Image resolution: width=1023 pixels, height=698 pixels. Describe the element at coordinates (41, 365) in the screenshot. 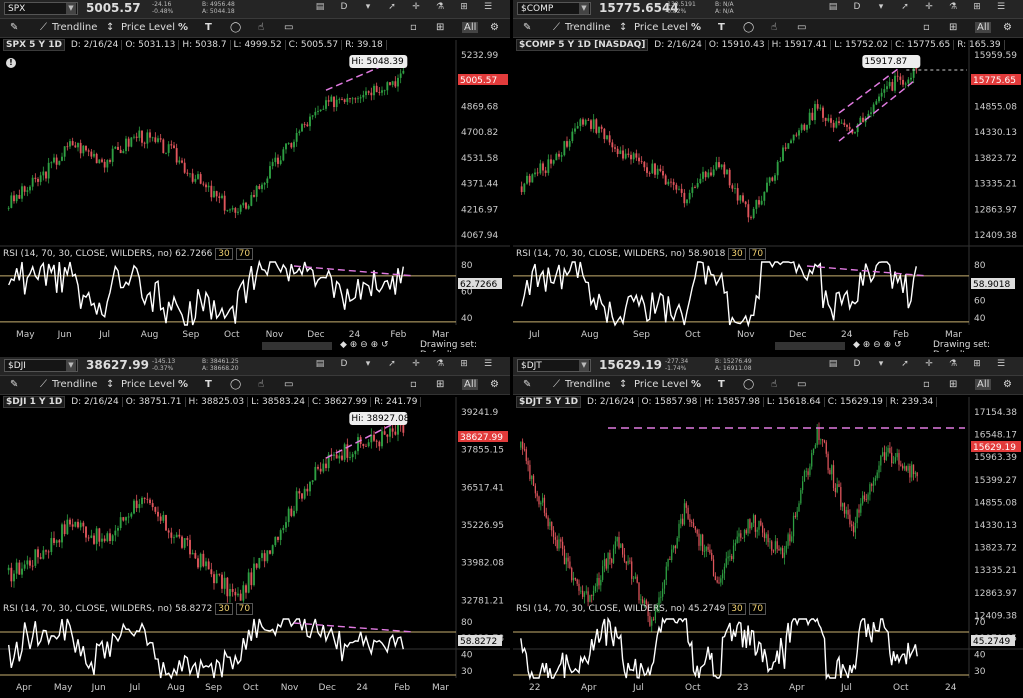

I see `symbol-input: $DJI ▼` at that location.